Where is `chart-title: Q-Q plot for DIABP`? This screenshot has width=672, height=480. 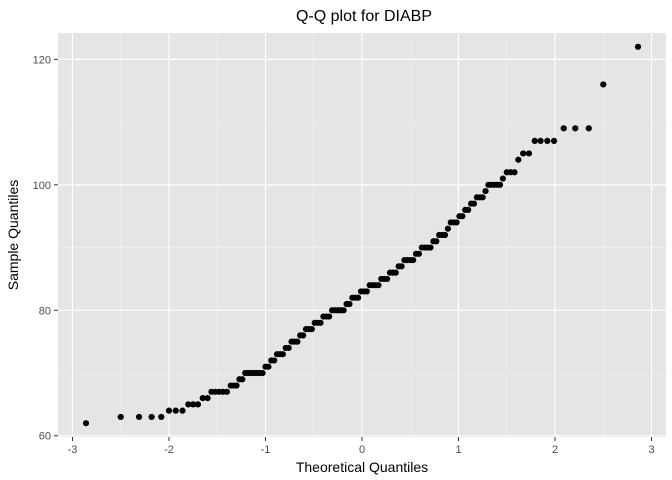
chart-title: Q-Q plot for DIABP is located at coordinates (364, 16).